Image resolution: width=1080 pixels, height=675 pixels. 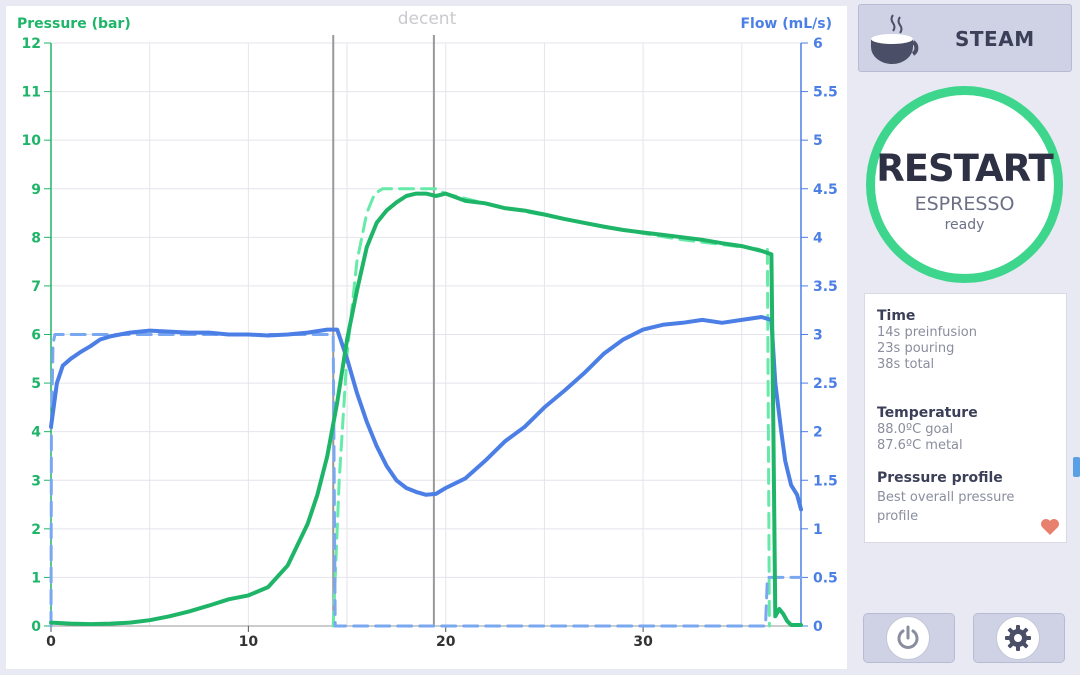 I want to click on time-heading: Time, so click(x=896, y=316).